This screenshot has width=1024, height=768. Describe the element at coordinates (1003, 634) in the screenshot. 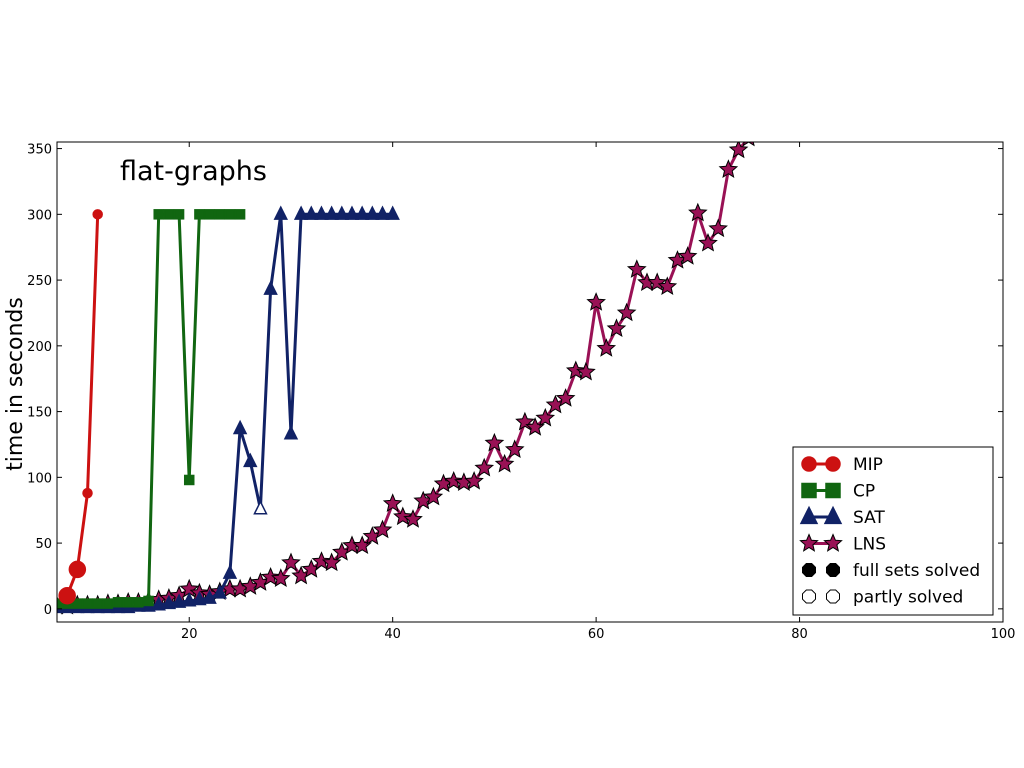

I see `x-tick-label: 100` at that location.